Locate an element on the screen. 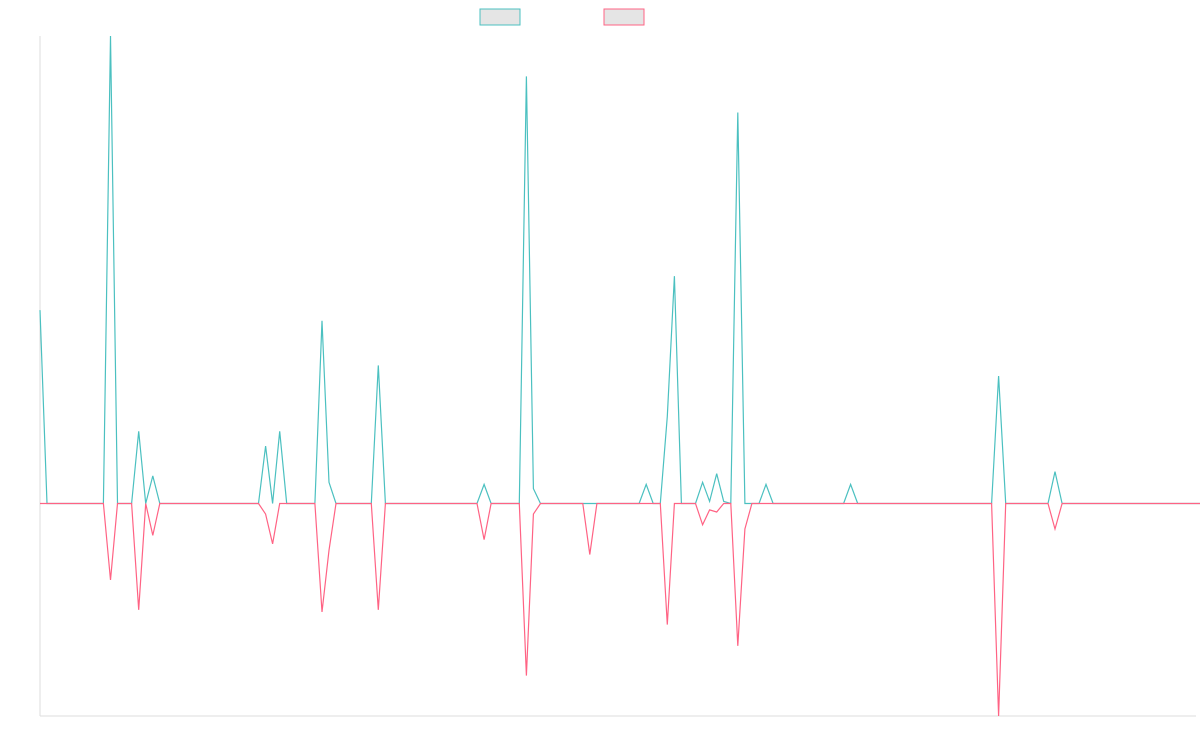 This screenshot has width=1200, height=750. legend is located at coordinates (562, 17).